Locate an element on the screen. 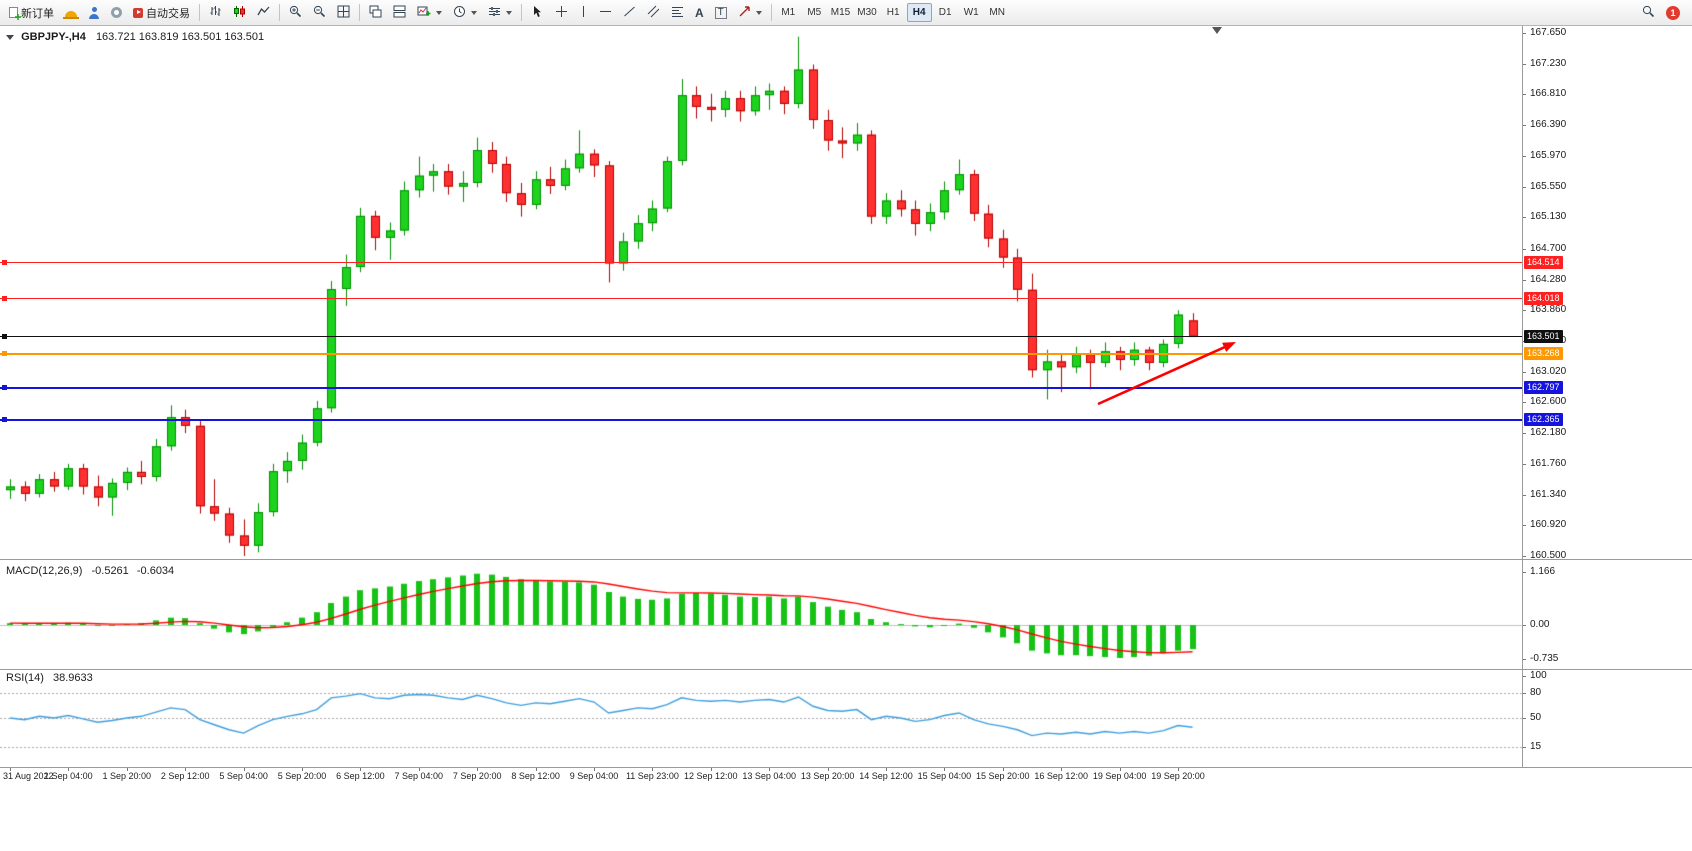 This screenshot has height=851, width=1692. rsi-name: RSI(14) is located at coordinates (25, 678).